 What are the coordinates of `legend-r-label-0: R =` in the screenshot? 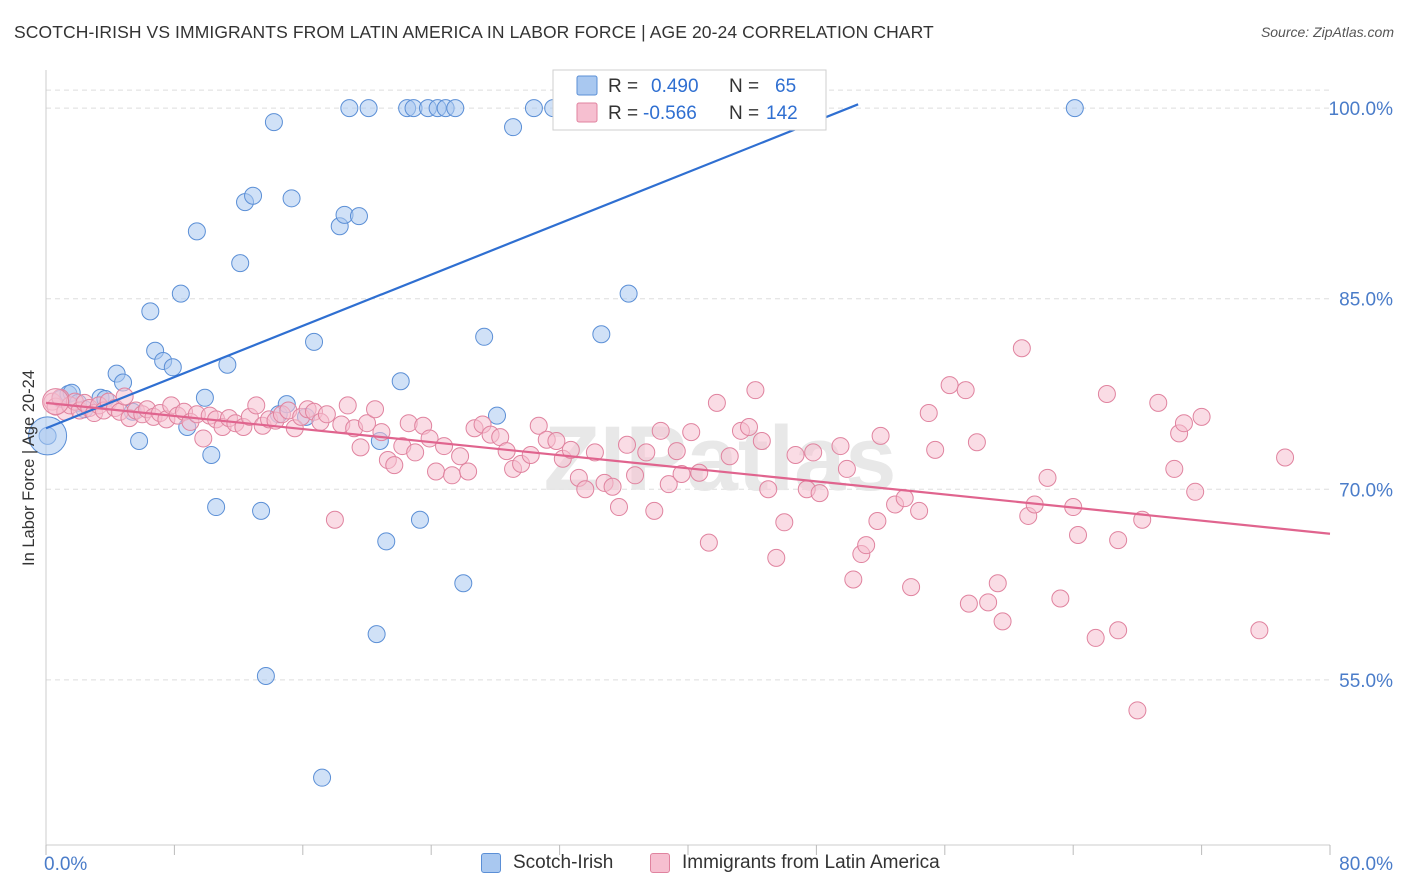 It's located at (623, 86).